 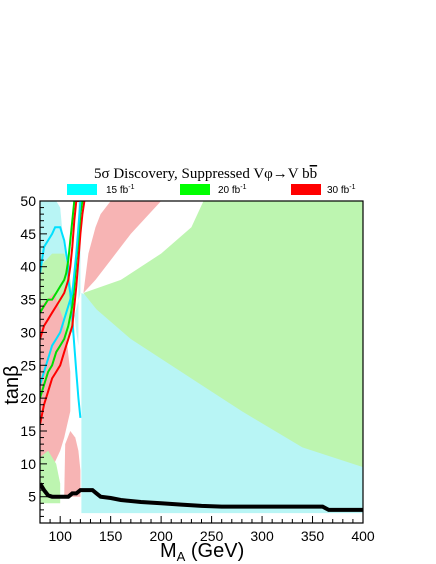 What do you see at coordinates (363, 536) in the screenshot?
I see `x-tick-label-6: 400` at bounding box center [363, 536].